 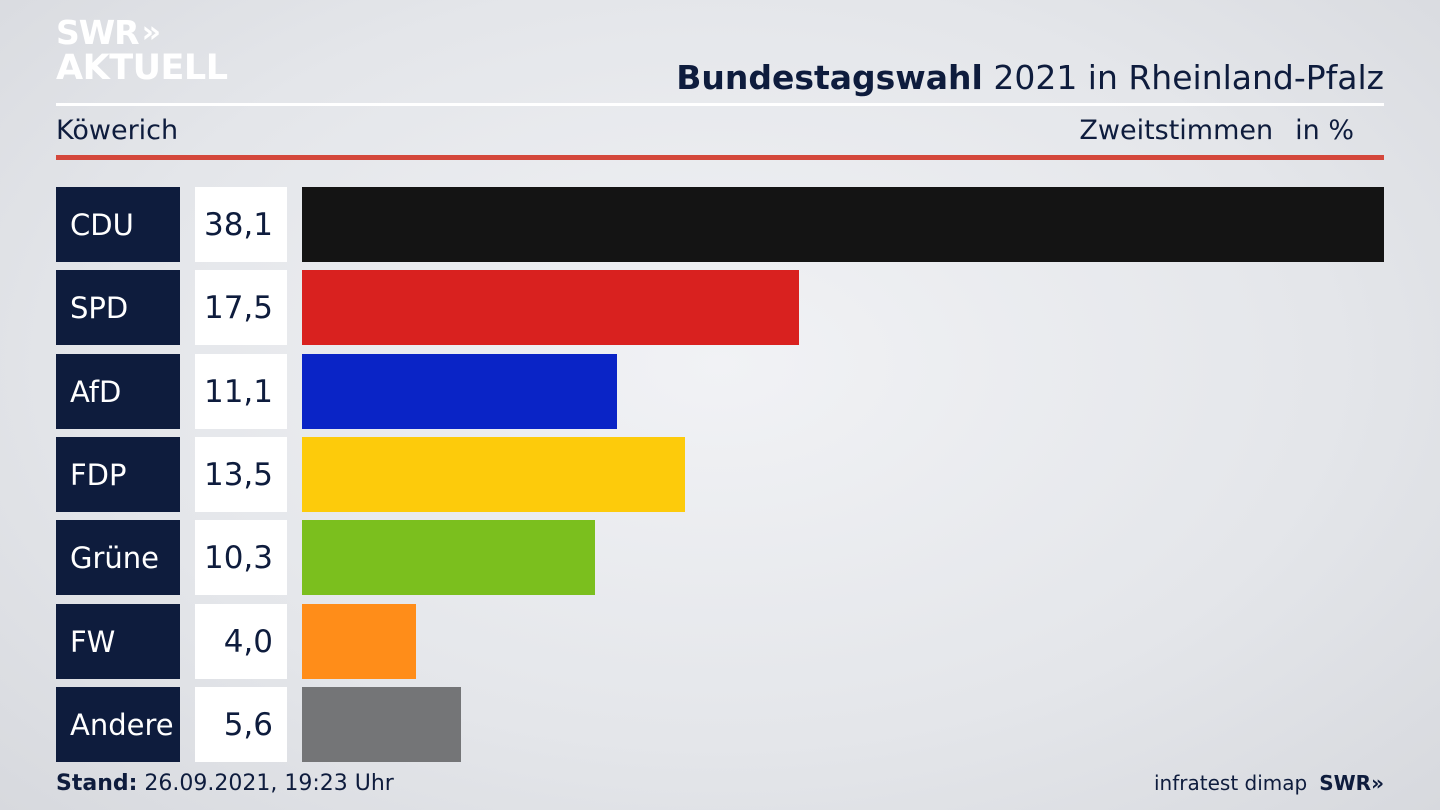 I want to click on party-label-afd: AfD, so click(x=118, y=391).